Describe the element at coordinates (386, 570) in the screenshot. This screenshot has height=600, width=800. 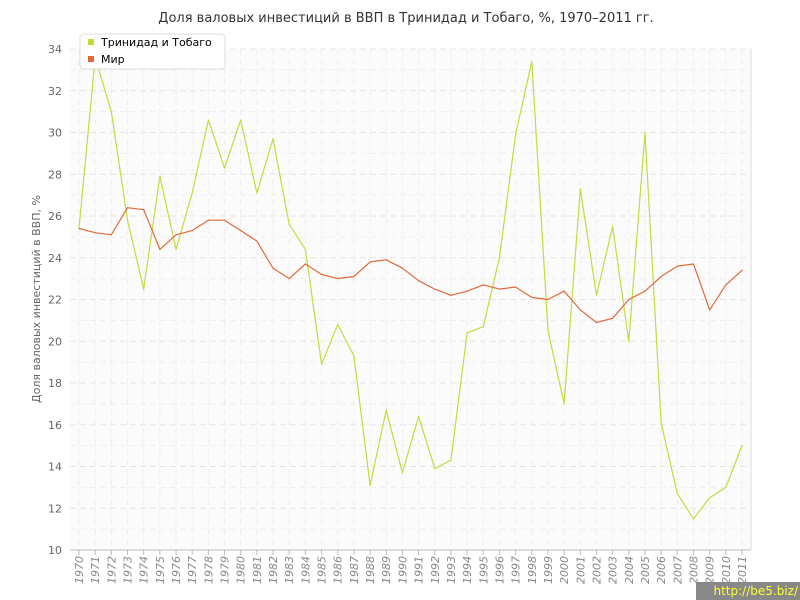
I see `x-tick-label: 1989` at that location.